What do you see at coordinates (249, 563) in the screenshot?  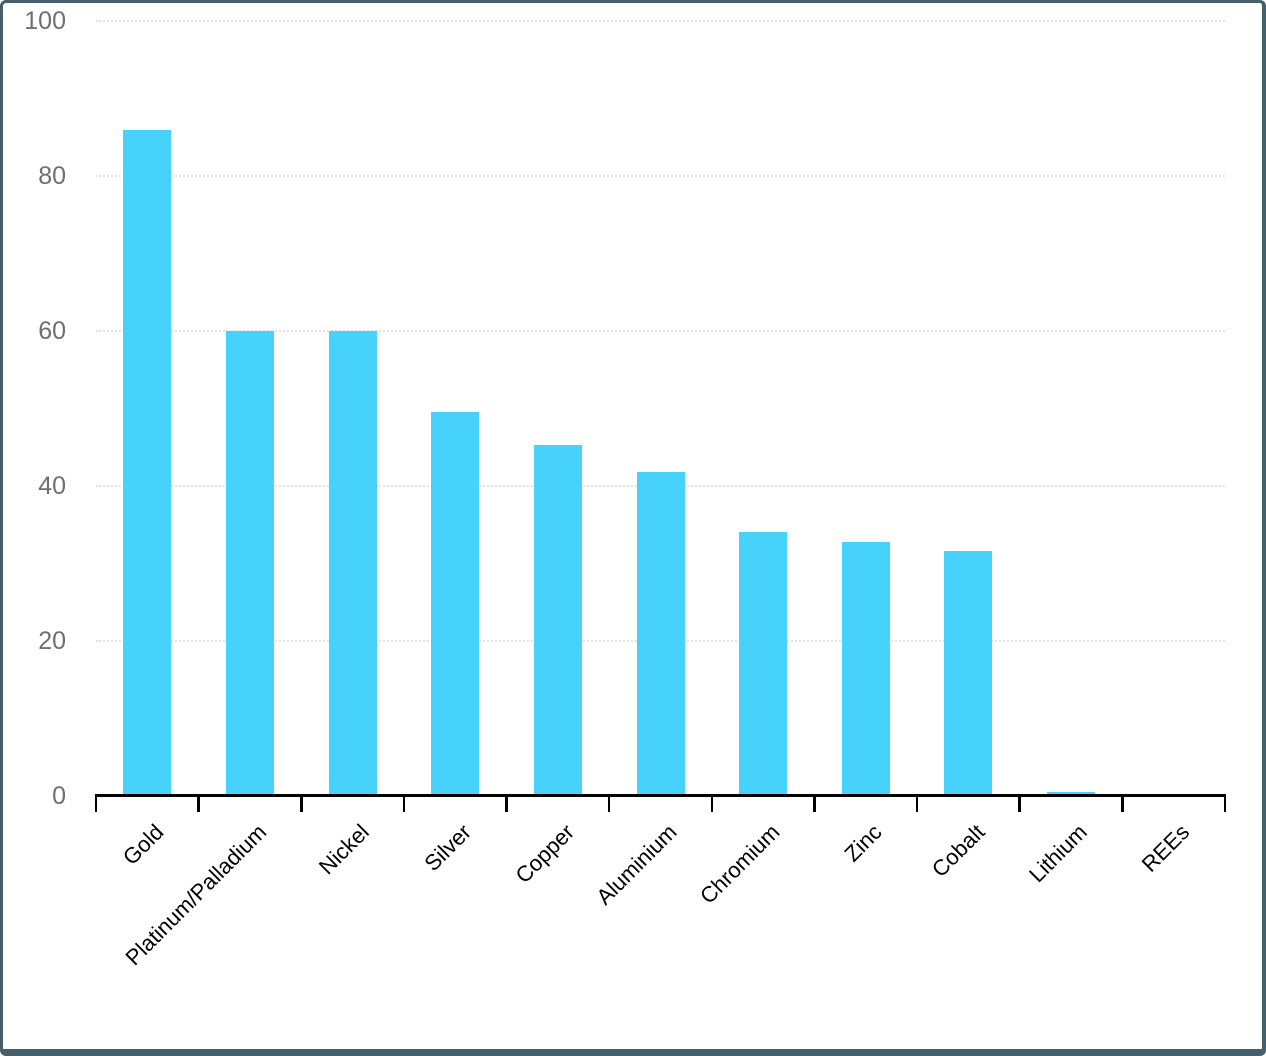 I see `bar-platinum-palladium` at bounding box center [249, 563].